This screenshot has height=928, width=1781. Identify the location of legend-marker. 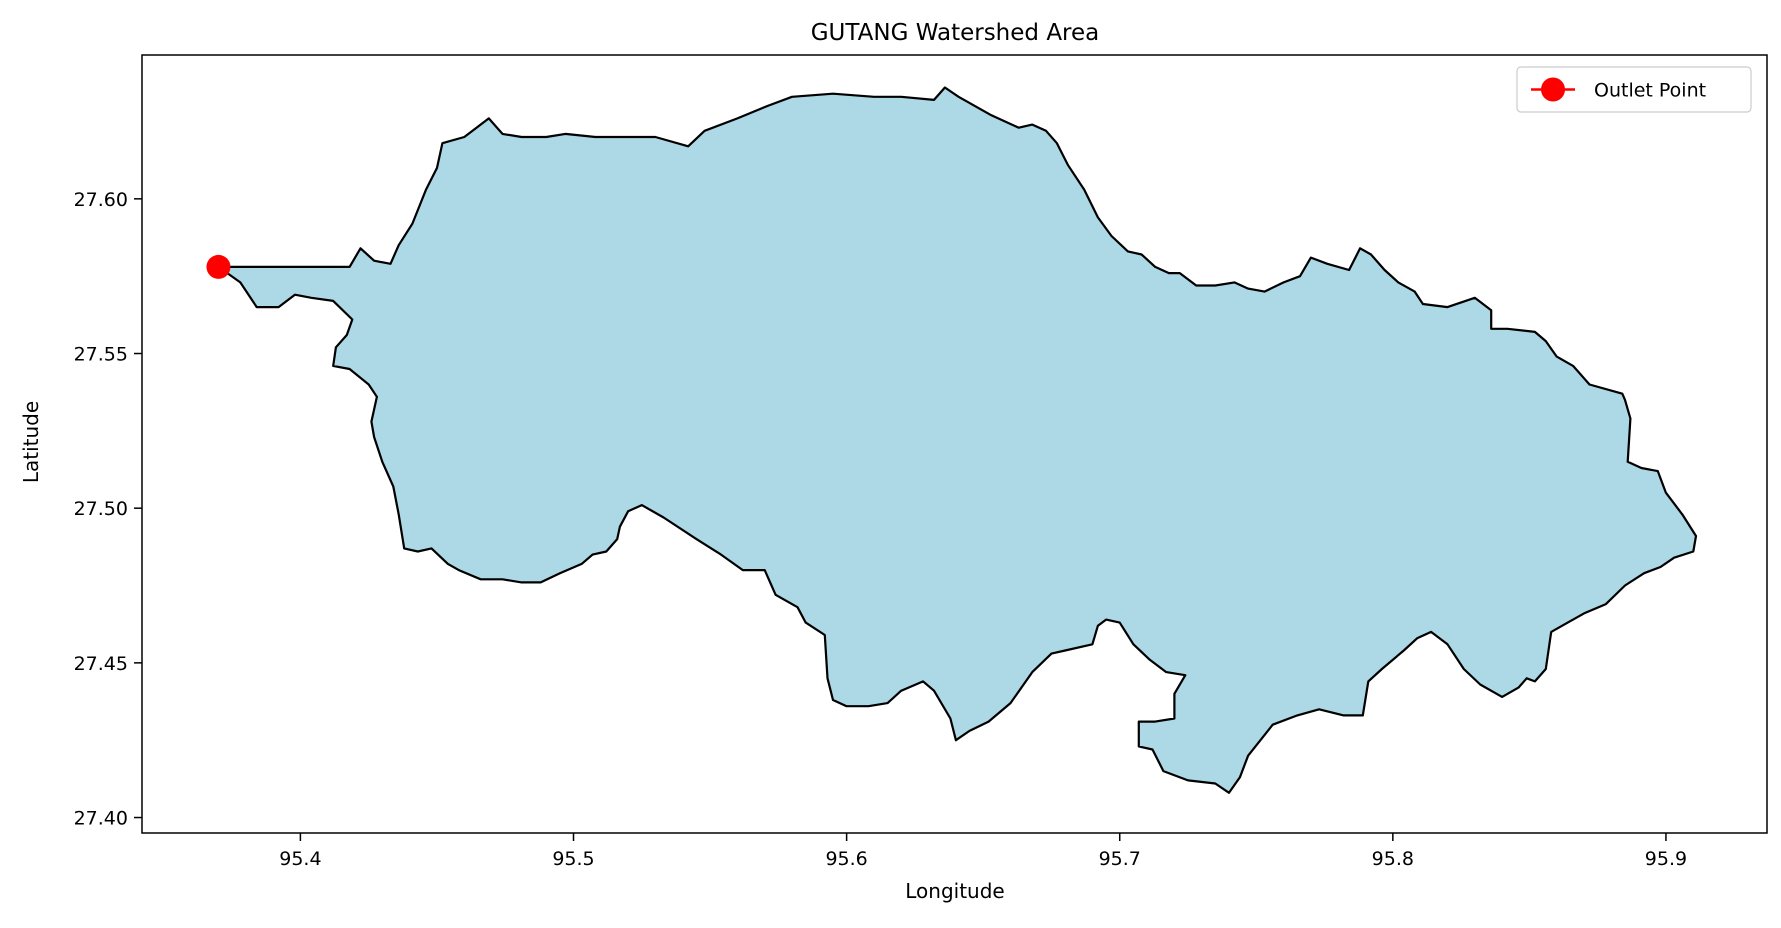
(1553, 89).